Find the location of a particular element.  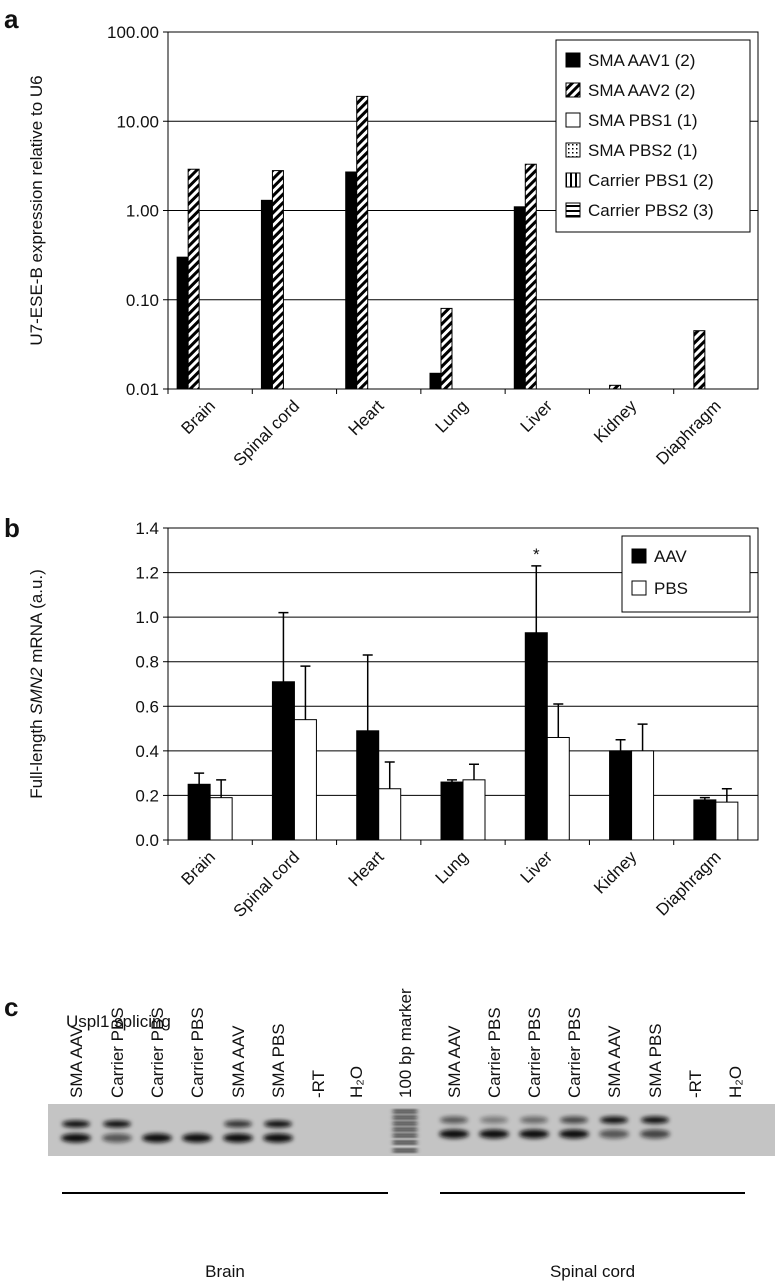

group-label: Brain is located at coordinates (225, 1271).